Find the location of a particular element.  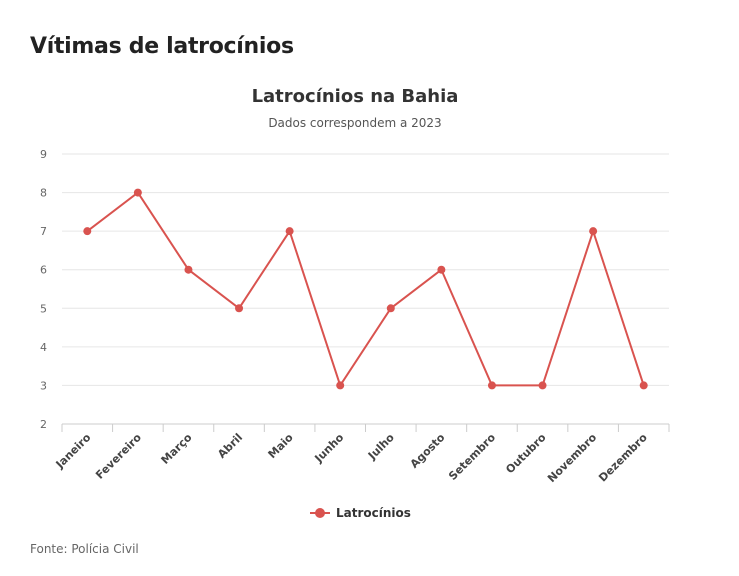

x-tick-label: Janeiro is located at coordinates (73, 451).